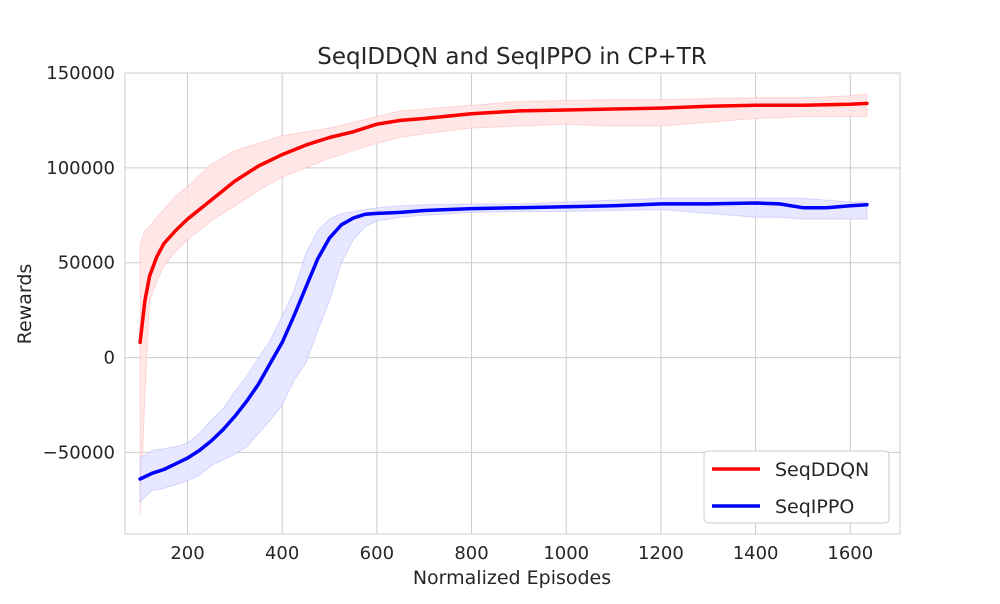 The image size is (1000, 604). What do you see at coordinates (471, 553) in the screenshot?
I see `x-tick-label: 800` at bounding box center [471, 553].